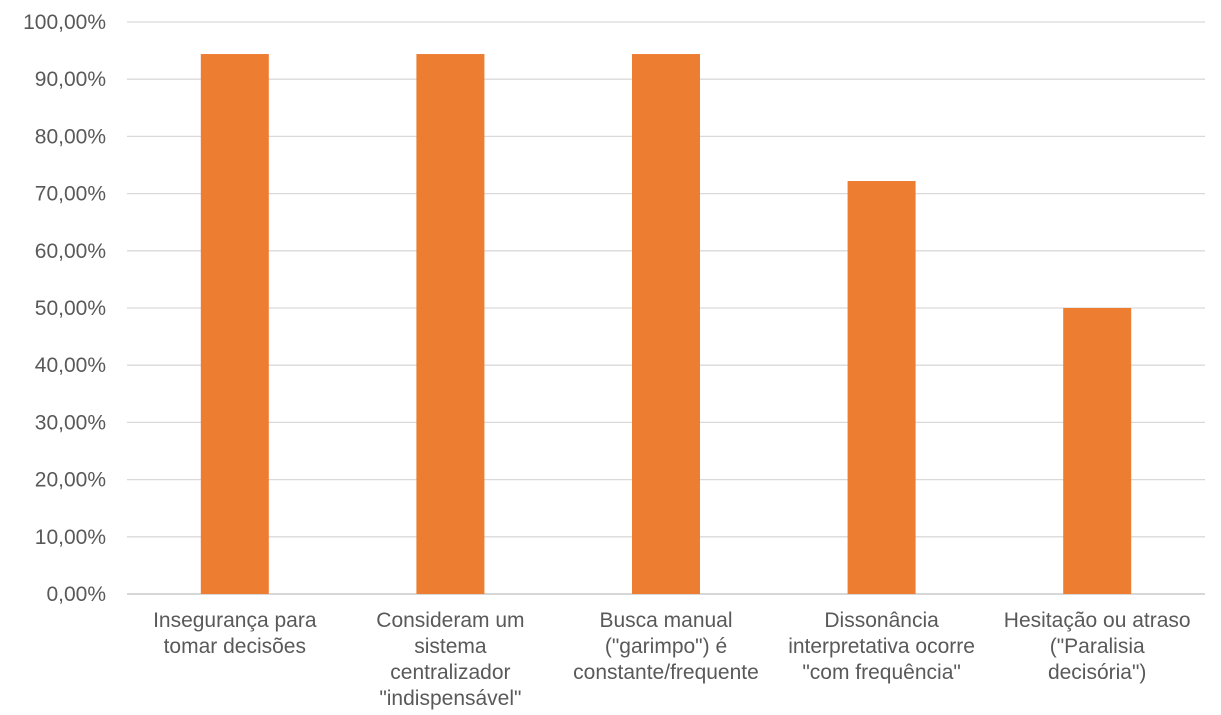 This screenshot has height=715, width=1221. What do you see at coordinates (450, 672) in the screenshot?
I see `x-category-label-line: centralizador` at bounding box center [450, 672].